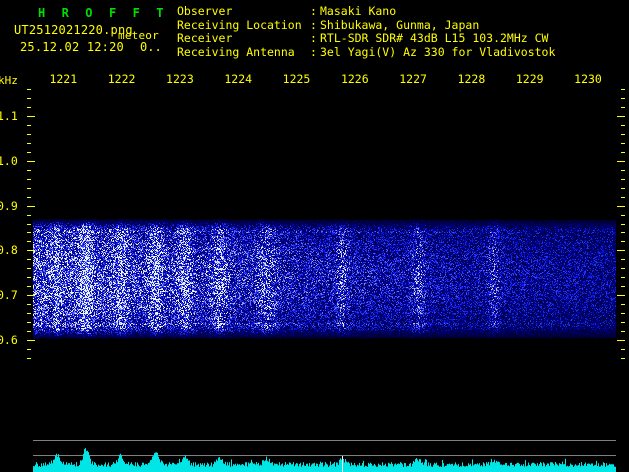 The height and width of the screenshot is (472, 629). I want to click on y-axis-unit-label: kHz, so click(9, 80).